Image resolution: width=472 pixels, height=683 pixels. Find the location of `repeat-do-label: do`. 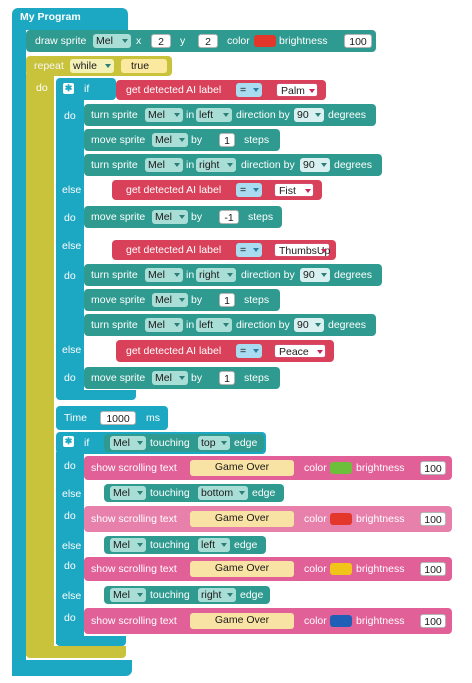

repeat-do-label: do is located at coordinates (42, 88).